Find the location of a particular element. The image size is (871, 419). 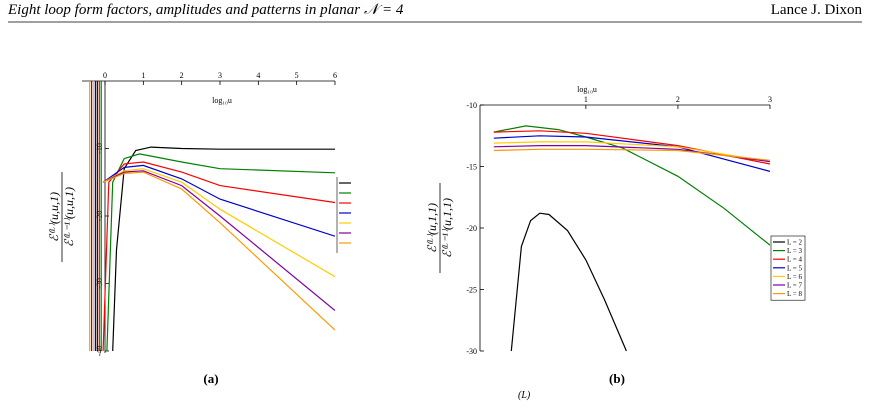

y-tick-label: -25 is located at coordinates (471, 290).